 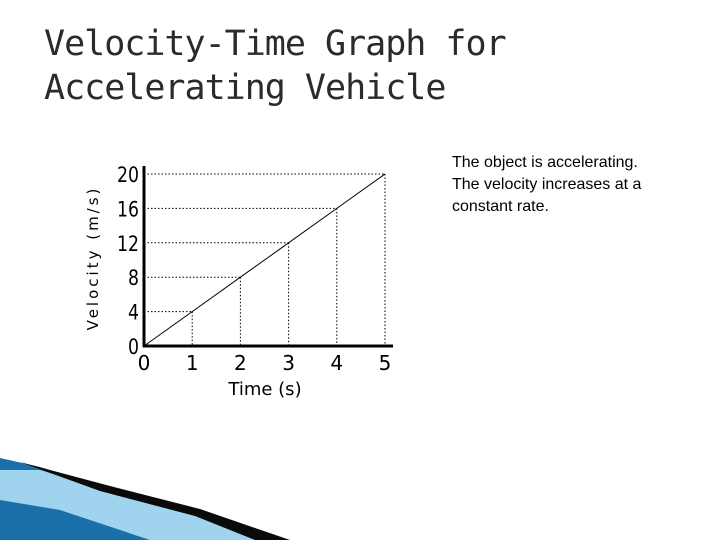 What do you see at coordinates (144, 363) in the screenshot?
I see `x-tick-label: 0` at bounding box center [144, 363].